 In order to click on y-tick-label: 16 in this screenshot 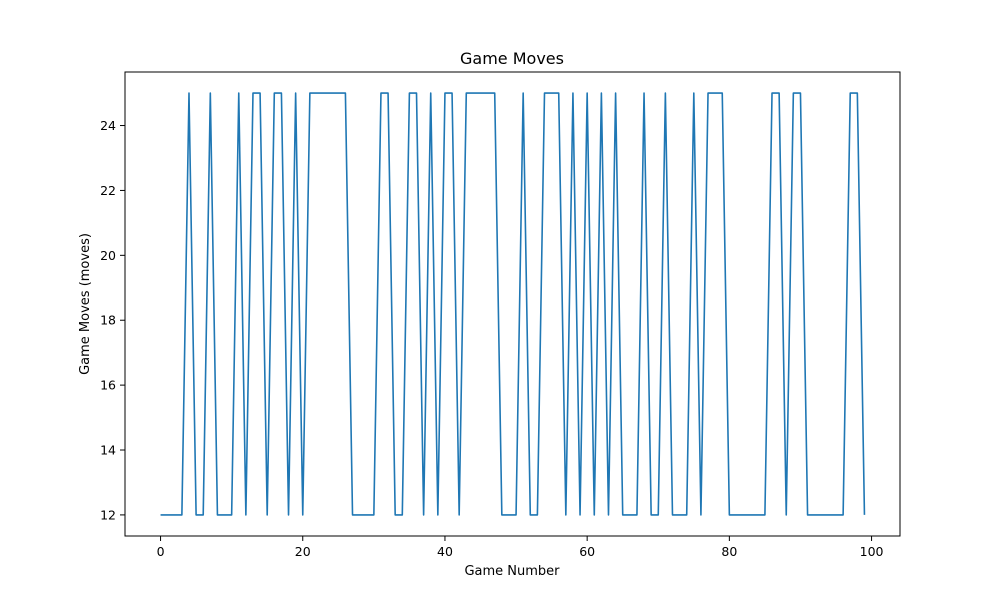, I will do `click(108, 385)`.